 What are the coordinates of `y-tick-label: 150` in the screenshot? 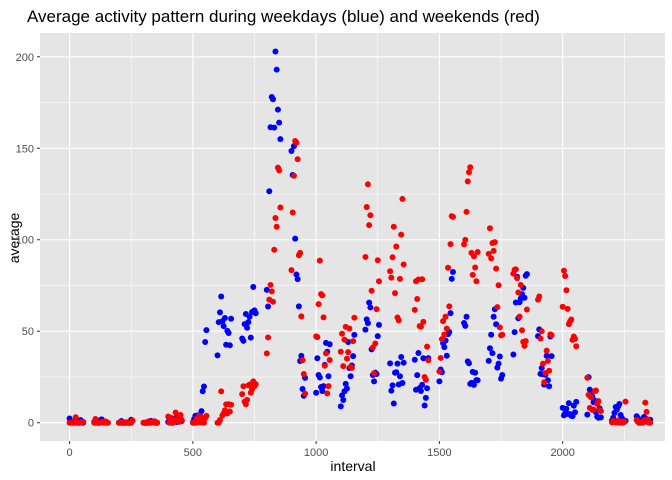 It's located at (25, 149).